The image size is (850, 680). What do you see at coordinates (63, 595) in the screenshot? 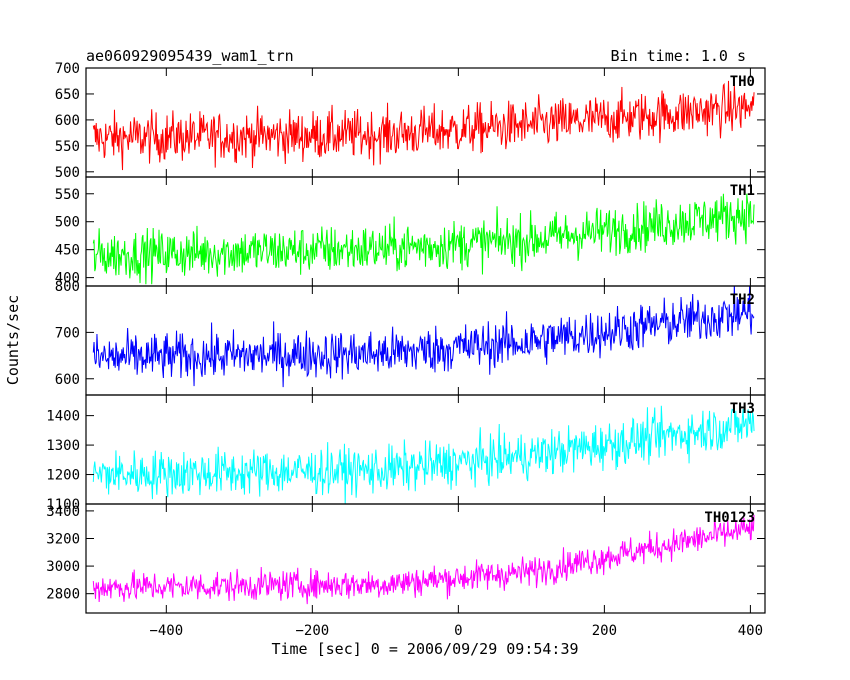
I see `y-tick-label: 2800` at bounding box center [63, 595].